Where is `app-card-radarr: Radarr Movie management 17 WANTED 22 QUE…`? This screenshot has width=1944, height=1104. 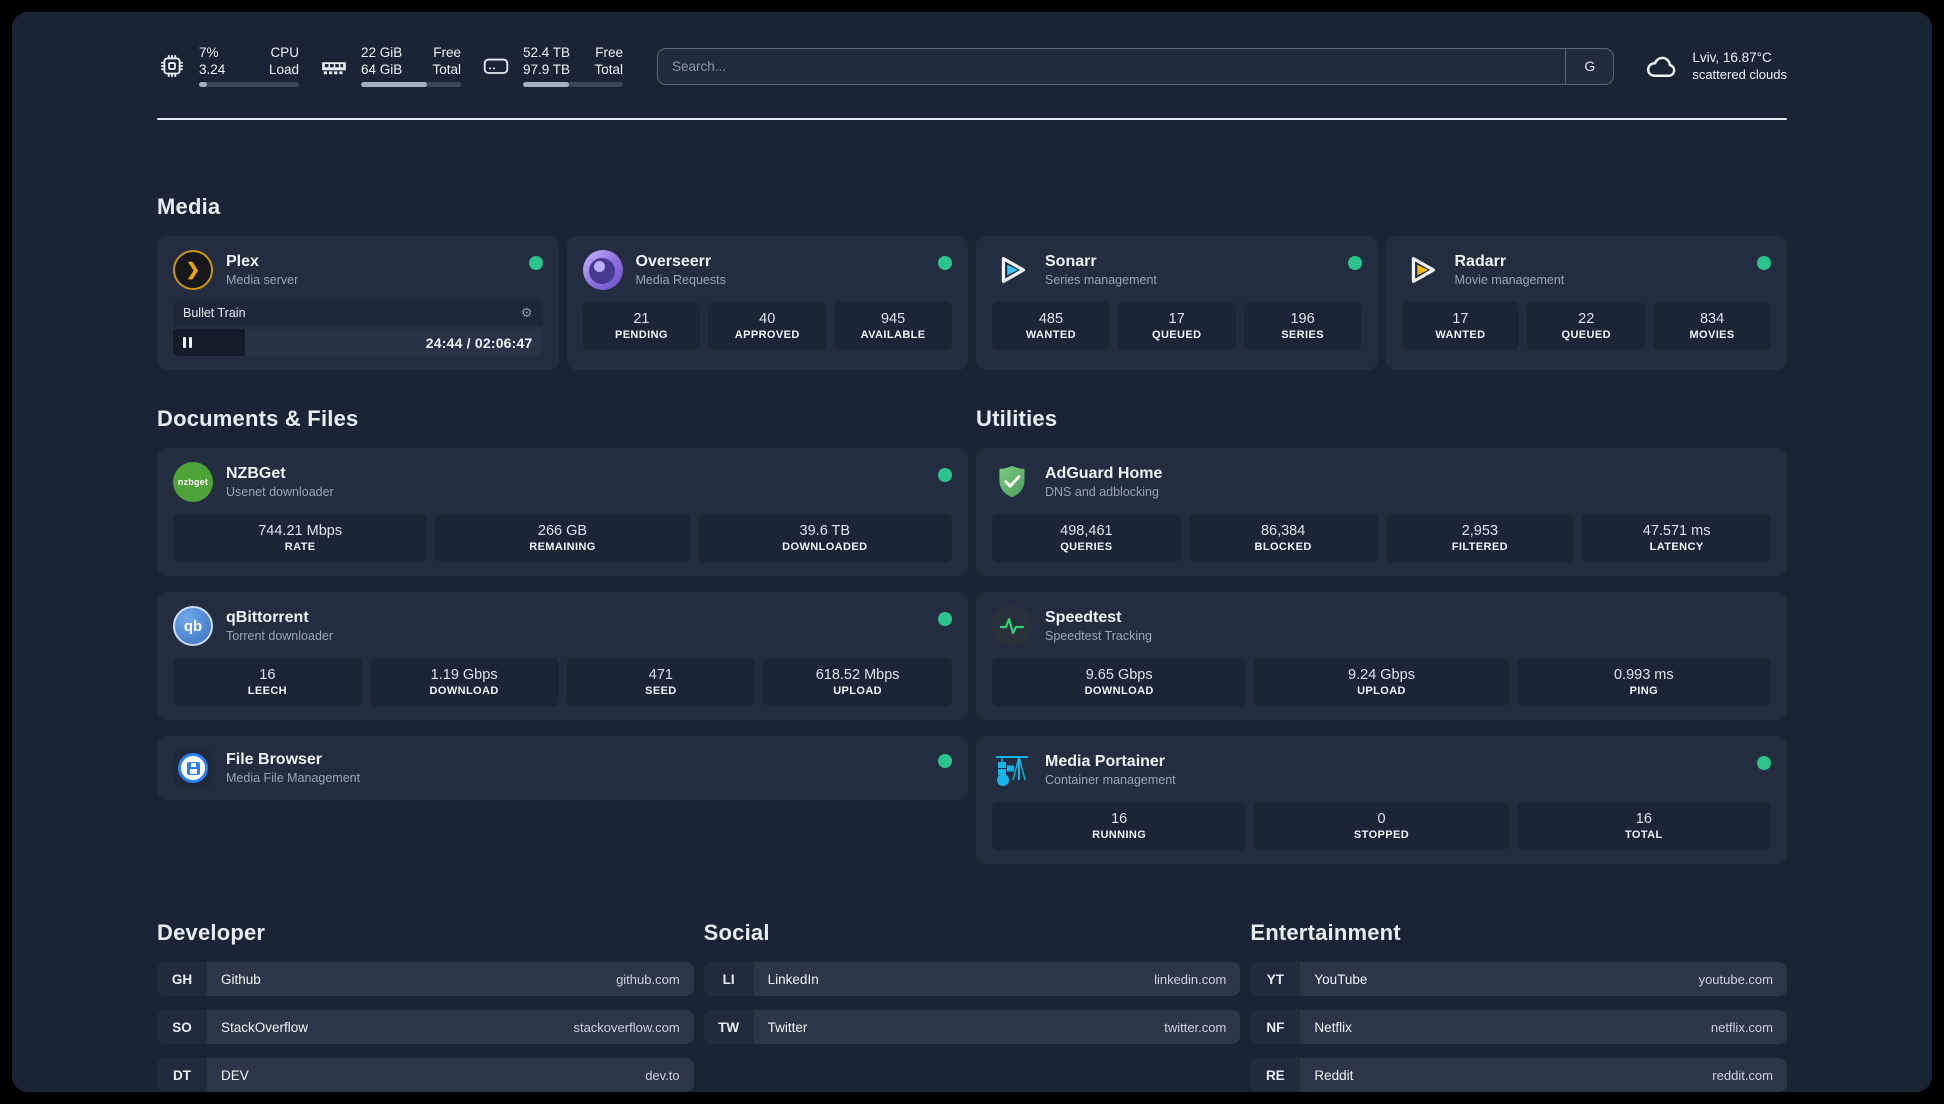
app-card-radarr: Radarr Movie management 17 WANTED 22 QUE… is located at coordinates (1586, 303).